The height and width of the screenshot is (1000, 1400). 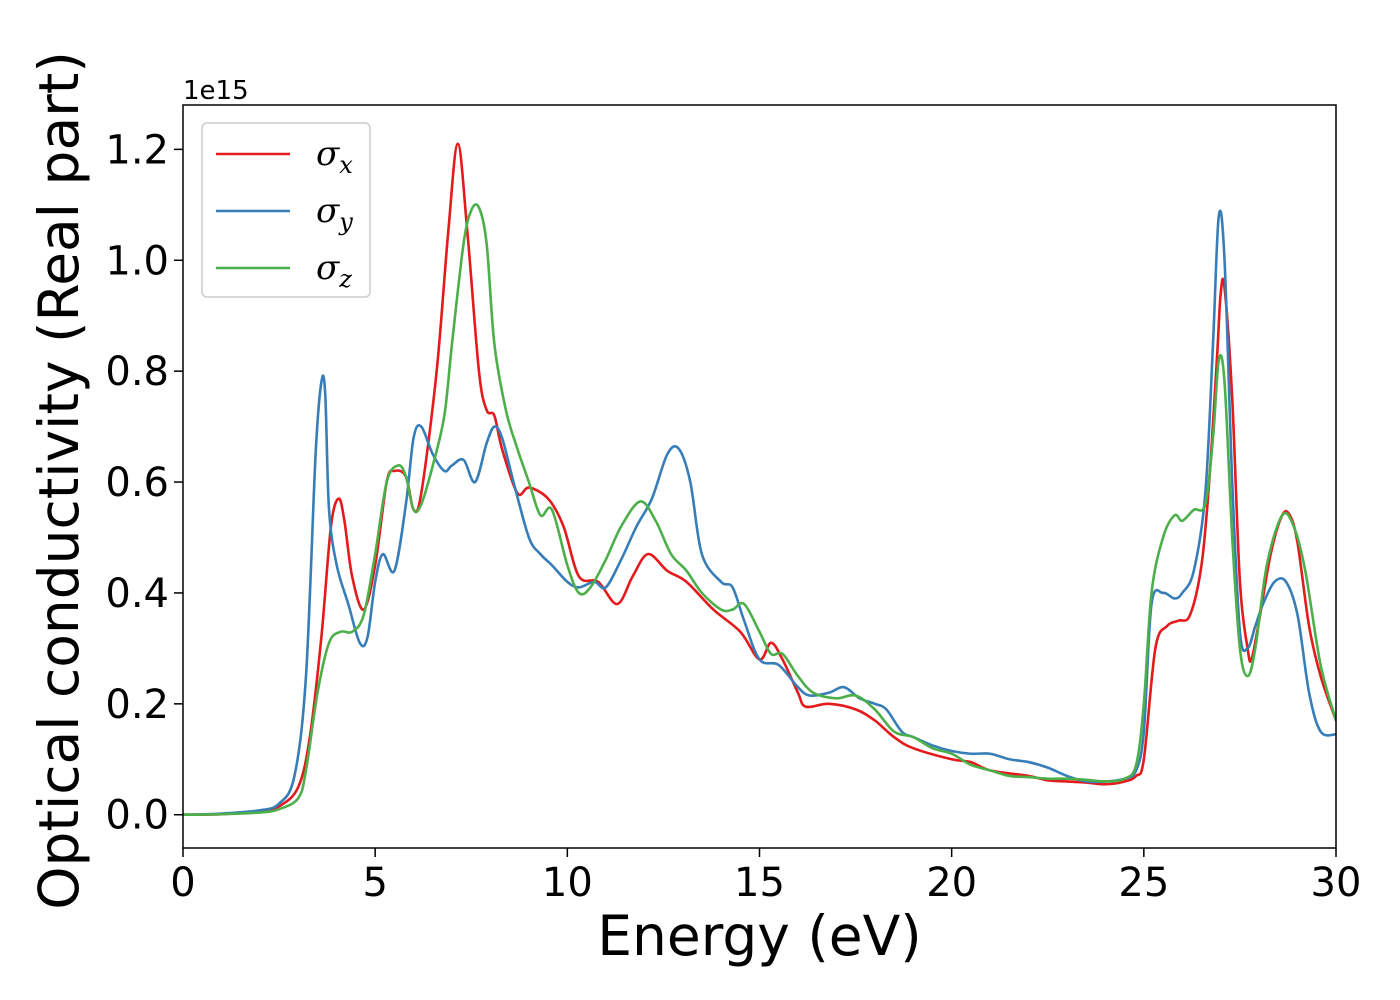 What do you see at coordinates (345, 279) in the screenshot?
I see `legend-subscript: z` at bounding box center [345, 279].